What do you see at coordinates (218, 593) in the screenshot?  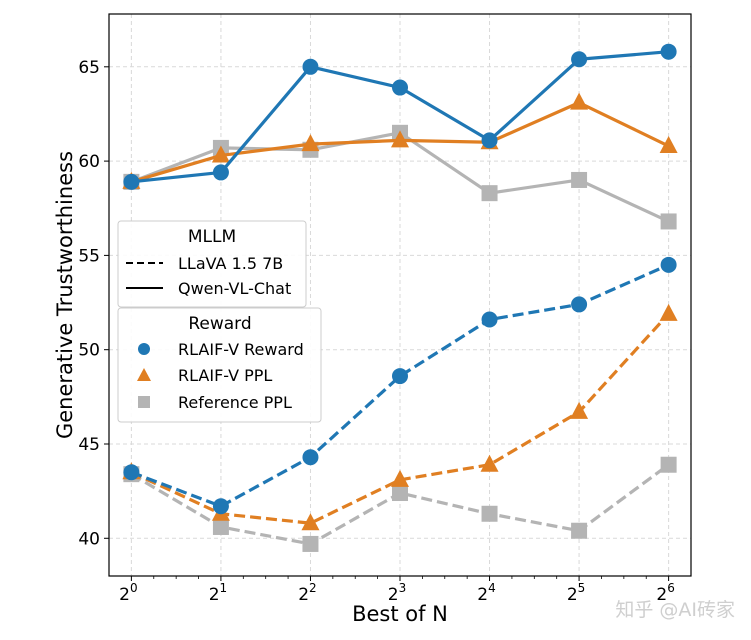 I see `x-tick-label: 21` at bounding box center [218, 593].